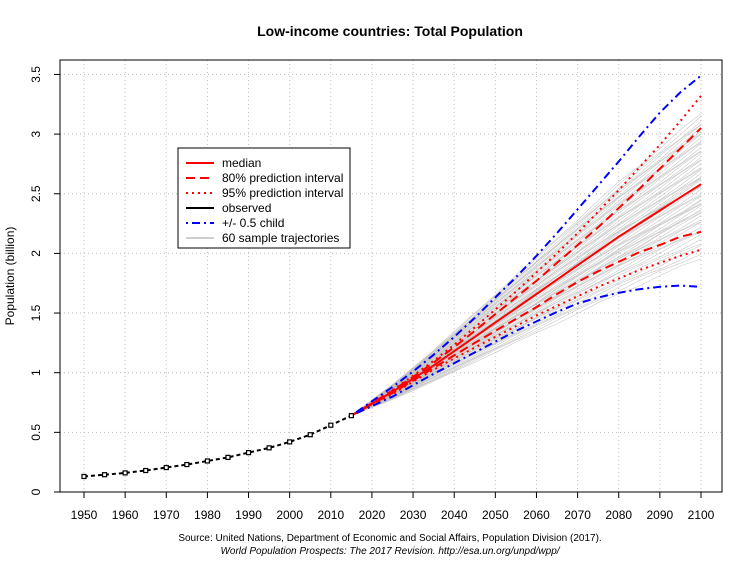 The width and height of the screenshot is (755, 566). Describe the element at coordinates (526, 350) in the screenshot. I see `series-line-half-lower` at that location.